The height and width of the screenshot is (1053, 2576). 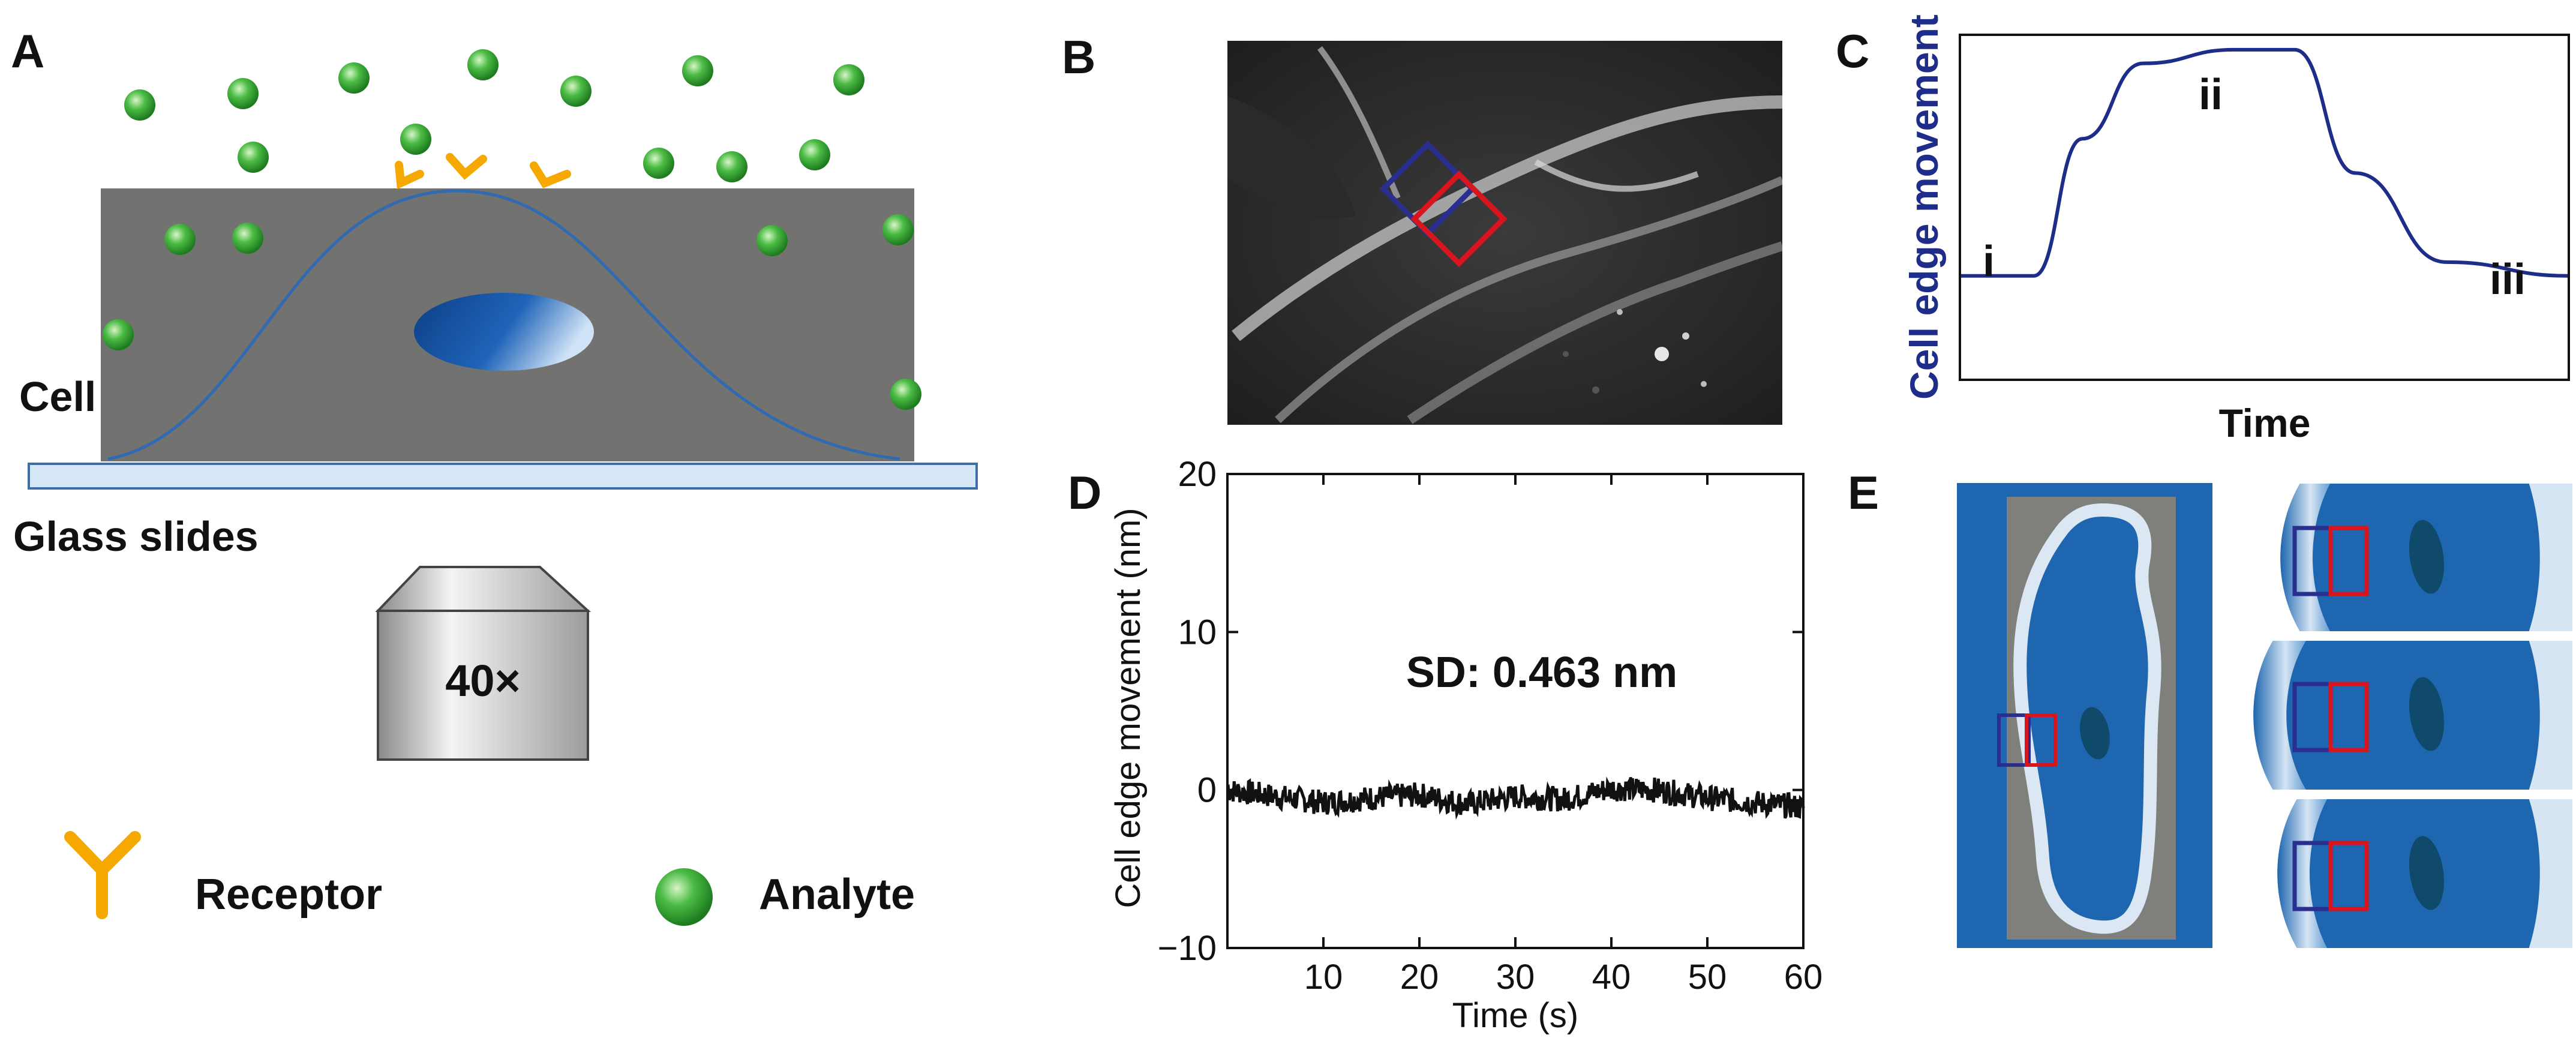 I want to click on c-xlabel: Time, so click(x=2265, y=423).